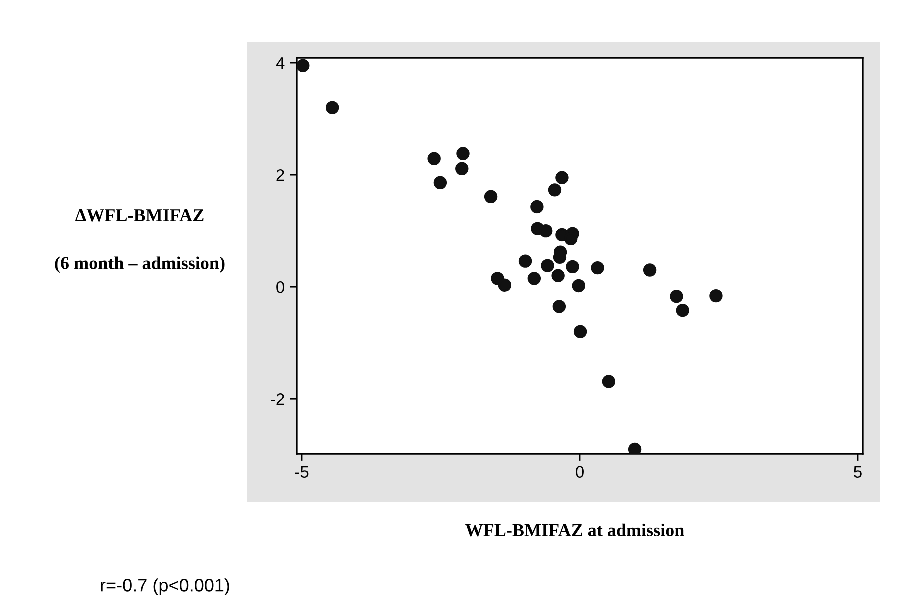  I want to click on x-axis-title: WFL-BMIFAZ at admission, so click(575, 530).